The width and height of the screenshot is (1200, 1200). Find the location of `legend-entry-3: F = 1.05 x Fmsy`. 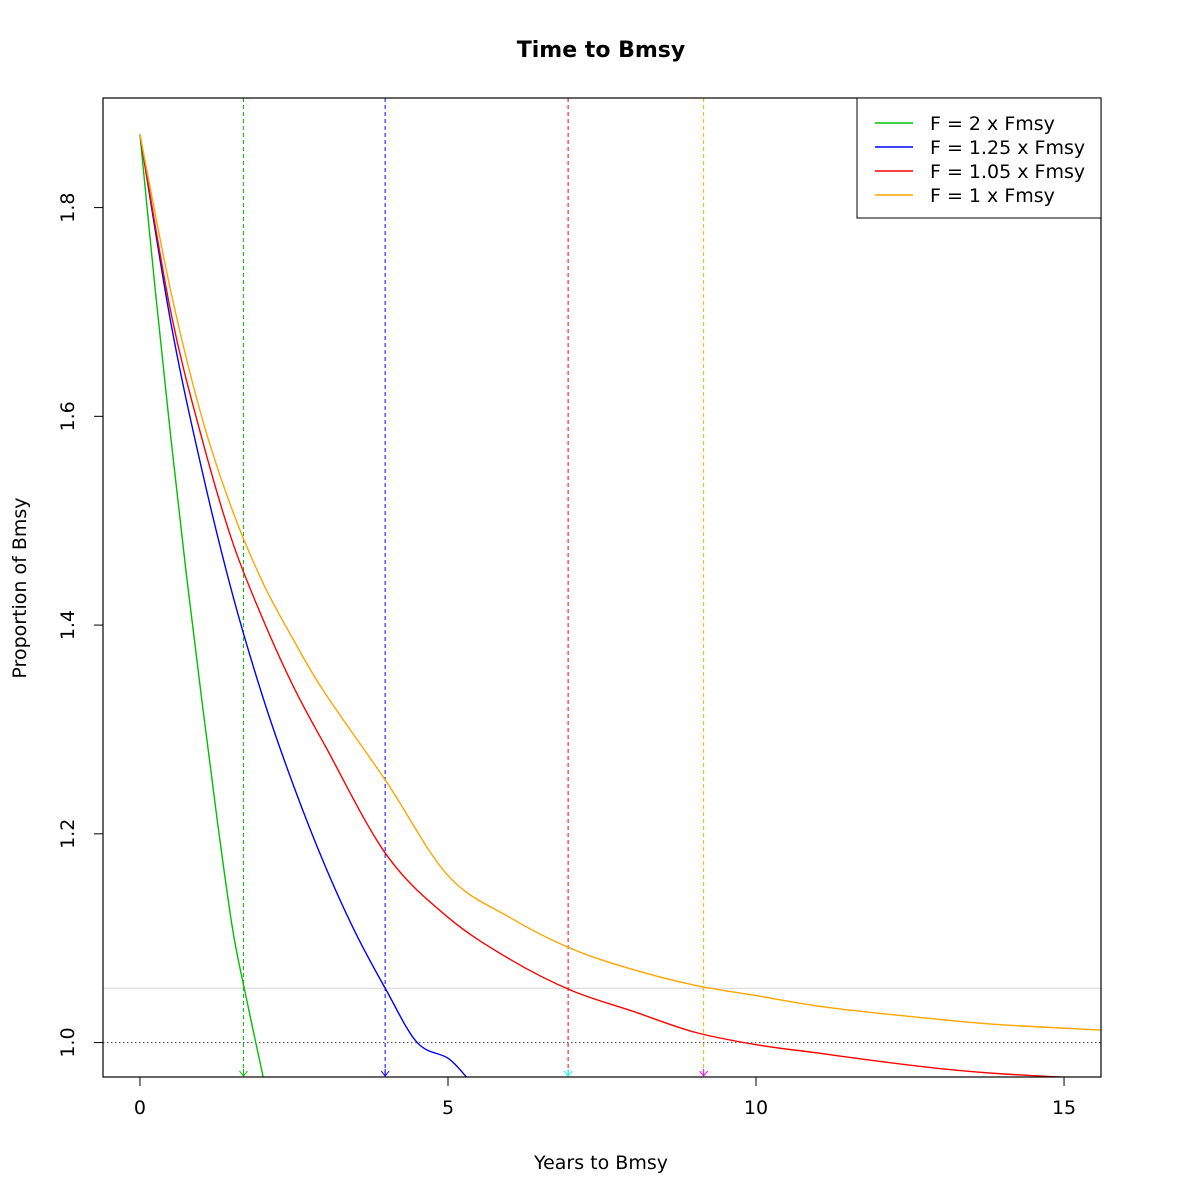

legend-entry-3: F = 1.05 x Fmsy is located at coordinates (1007, 172).